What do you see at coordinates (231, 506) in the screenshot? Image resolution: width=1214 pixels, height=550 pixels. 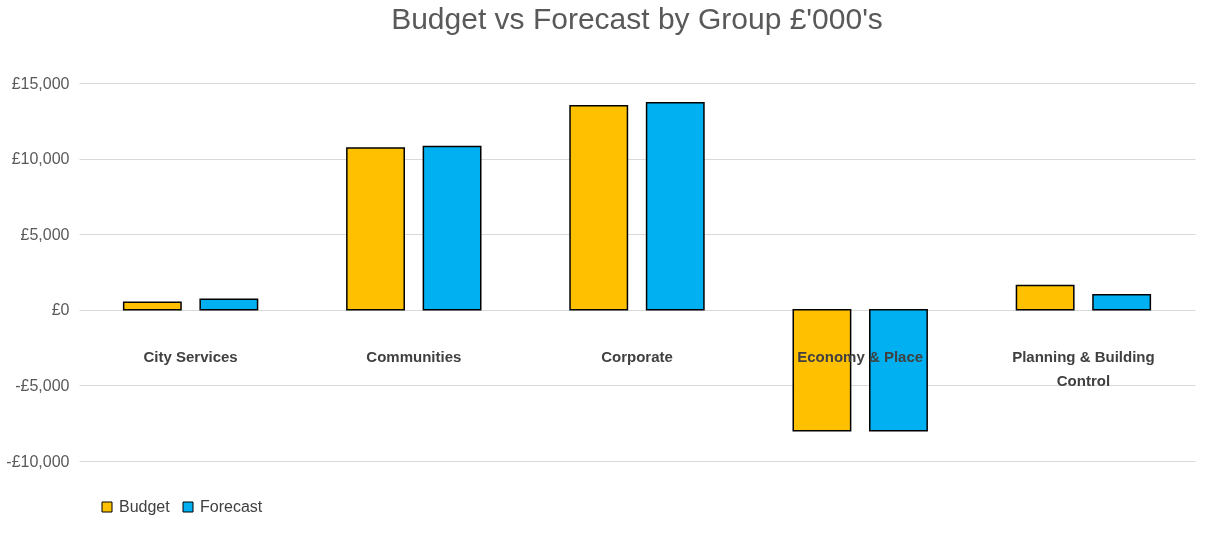 I see `legend-label: Forecast` at bounding box center [231, 506].